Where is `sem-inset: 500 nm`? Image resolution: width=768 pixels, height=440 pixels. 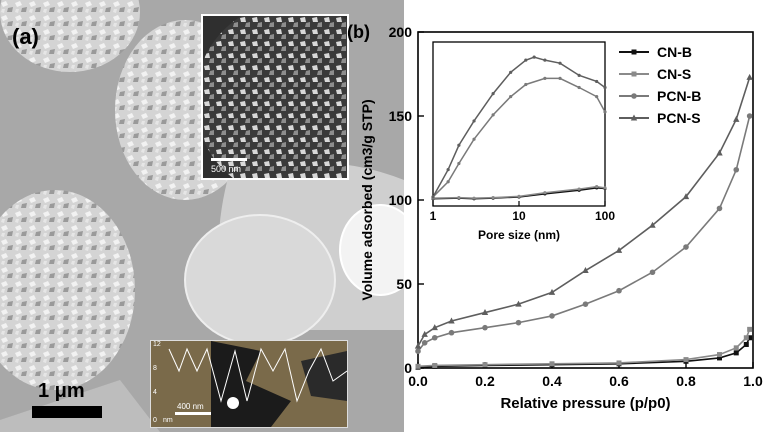
sem-inset: 500 nm is located at coordinates (275, 97).